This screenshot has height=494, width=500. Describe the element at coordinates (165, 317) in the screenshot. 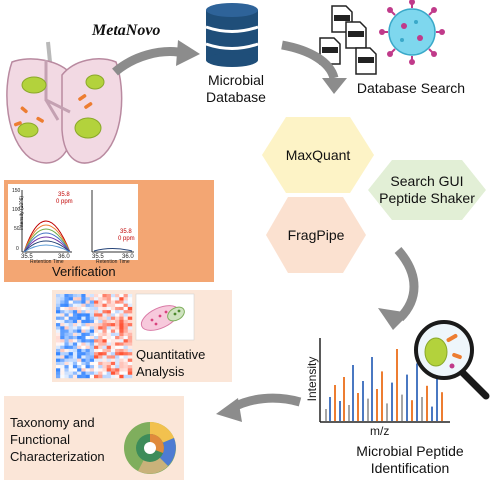

I see `pca-plot-icon` at that location.